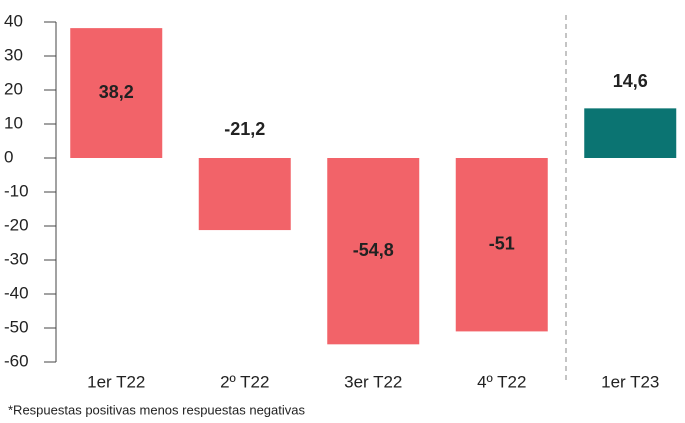  What do you see at coordinates (244, 129) in the screenshot?
I see `value-label: -21,2` at bounding box center [244, 129].